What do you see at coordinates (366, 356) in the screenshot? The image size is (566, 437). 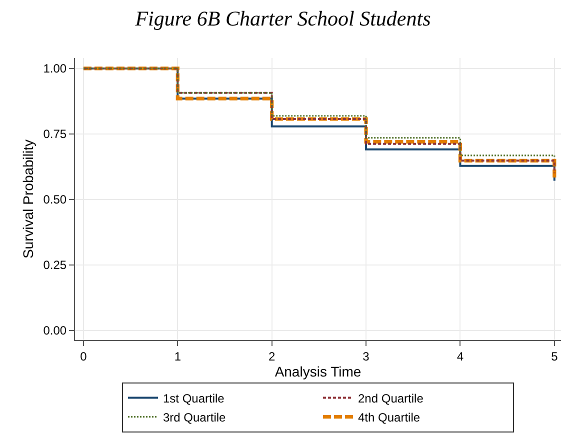 I see `x-tick-label: 3` at bounding box center [366, 356].